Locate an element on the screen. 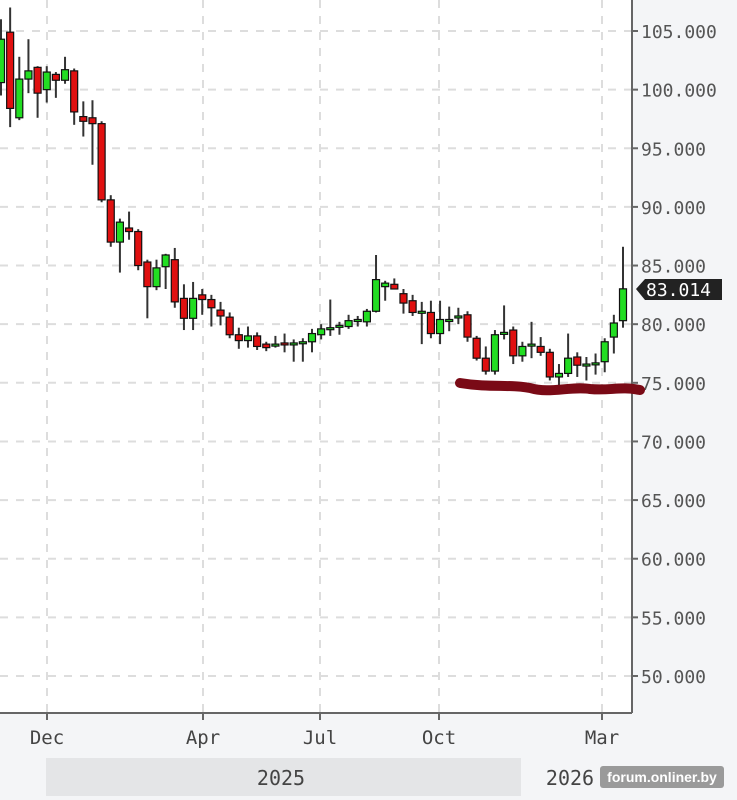  watermark-text: forum.onliner.by is located at coordinates (662, 777).